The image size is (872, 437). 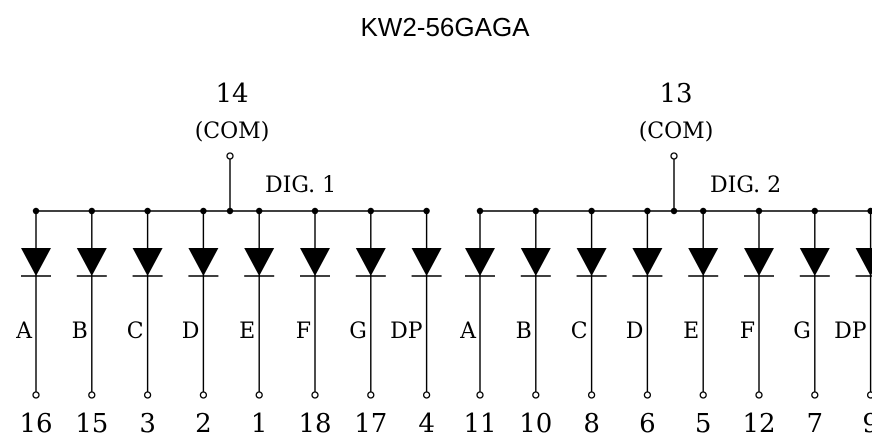 What do you see at coordinates (34, 322) in the screenshot?
I see `segment-a: A 16` at bounding box center [34, 322].